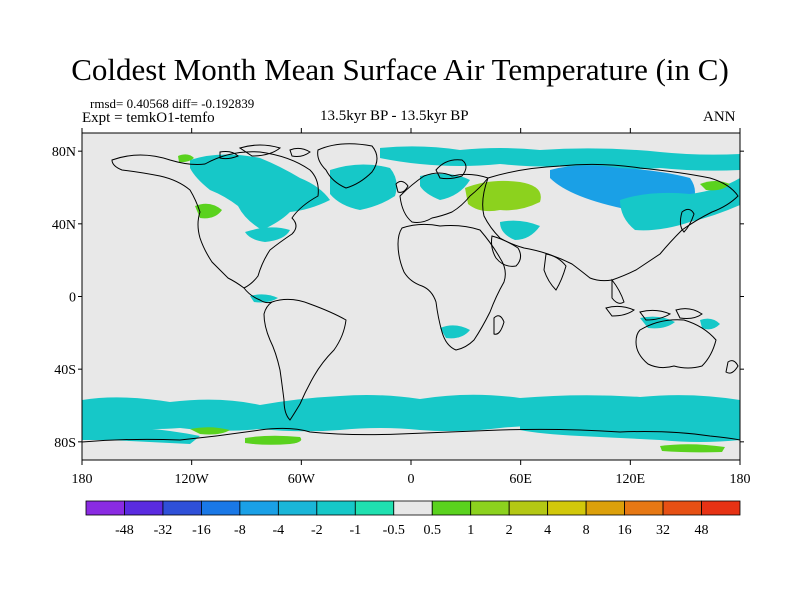 The image size is (800, 600). Describe the element at coordinates (618, 291) in the screenshot. I see `coastline-southeast-asia` at that location.